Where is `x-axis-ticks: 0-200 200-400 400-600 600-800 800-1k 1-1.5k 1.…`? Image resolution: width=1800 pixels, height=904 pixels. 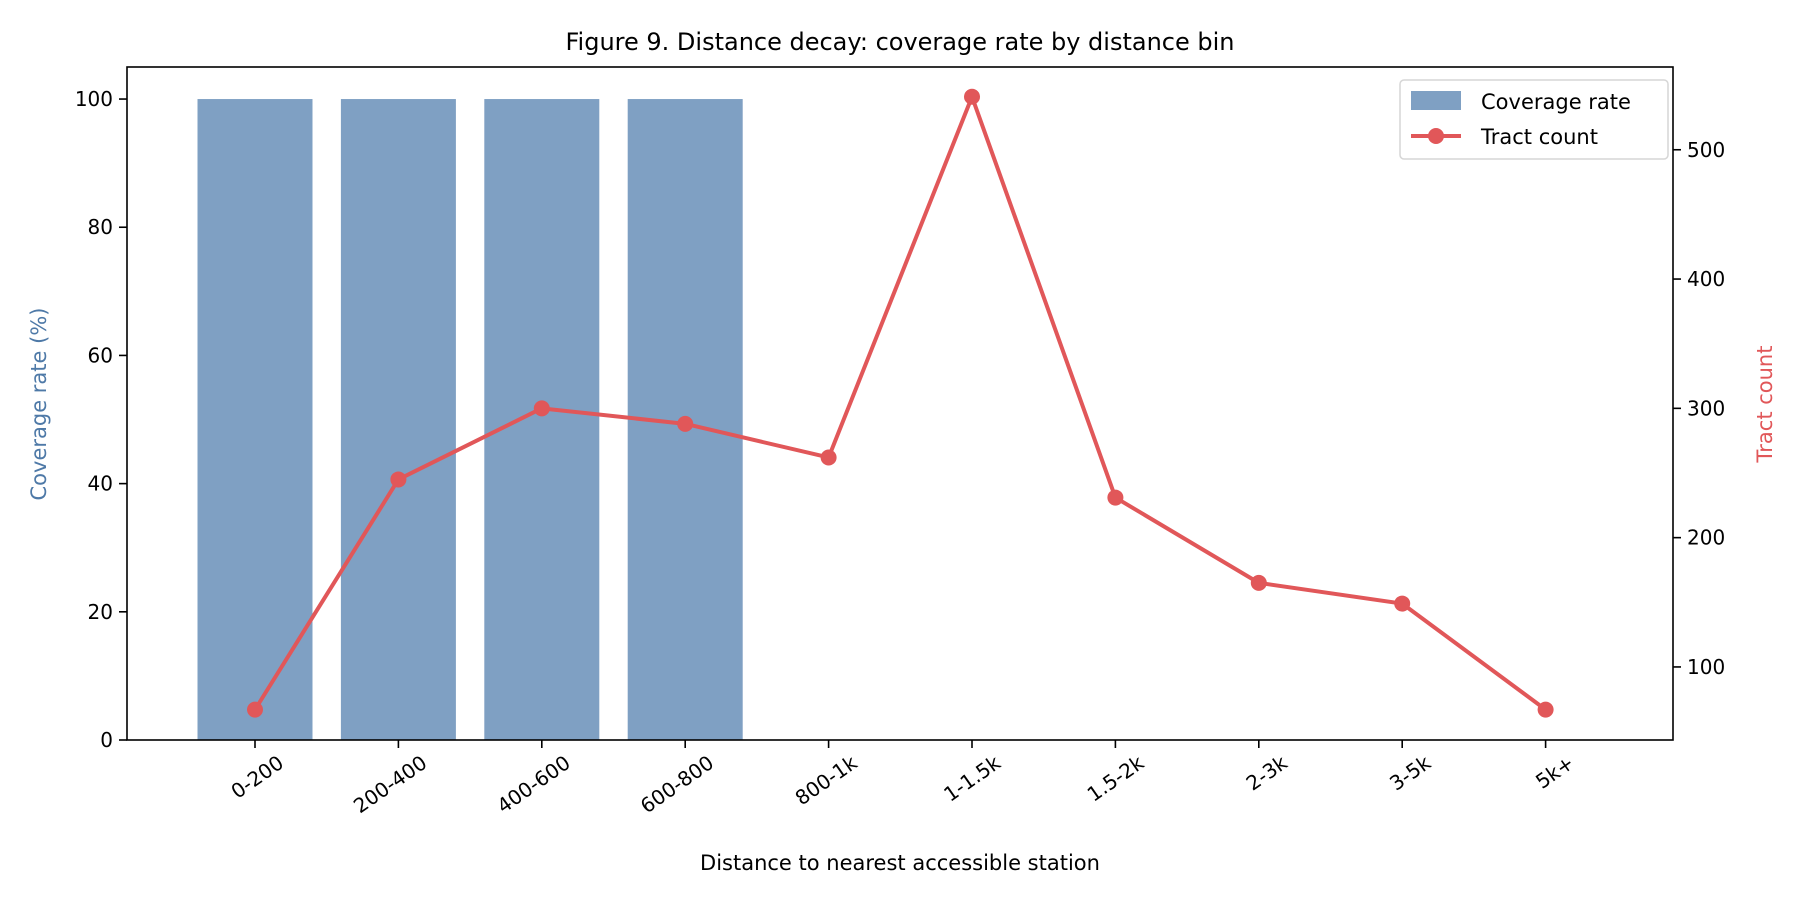
x-axis-ticks: 0-200 200-400 400-600 600-800 800-1k 1-1.5k 1.… is located at coordinates (902, 779).